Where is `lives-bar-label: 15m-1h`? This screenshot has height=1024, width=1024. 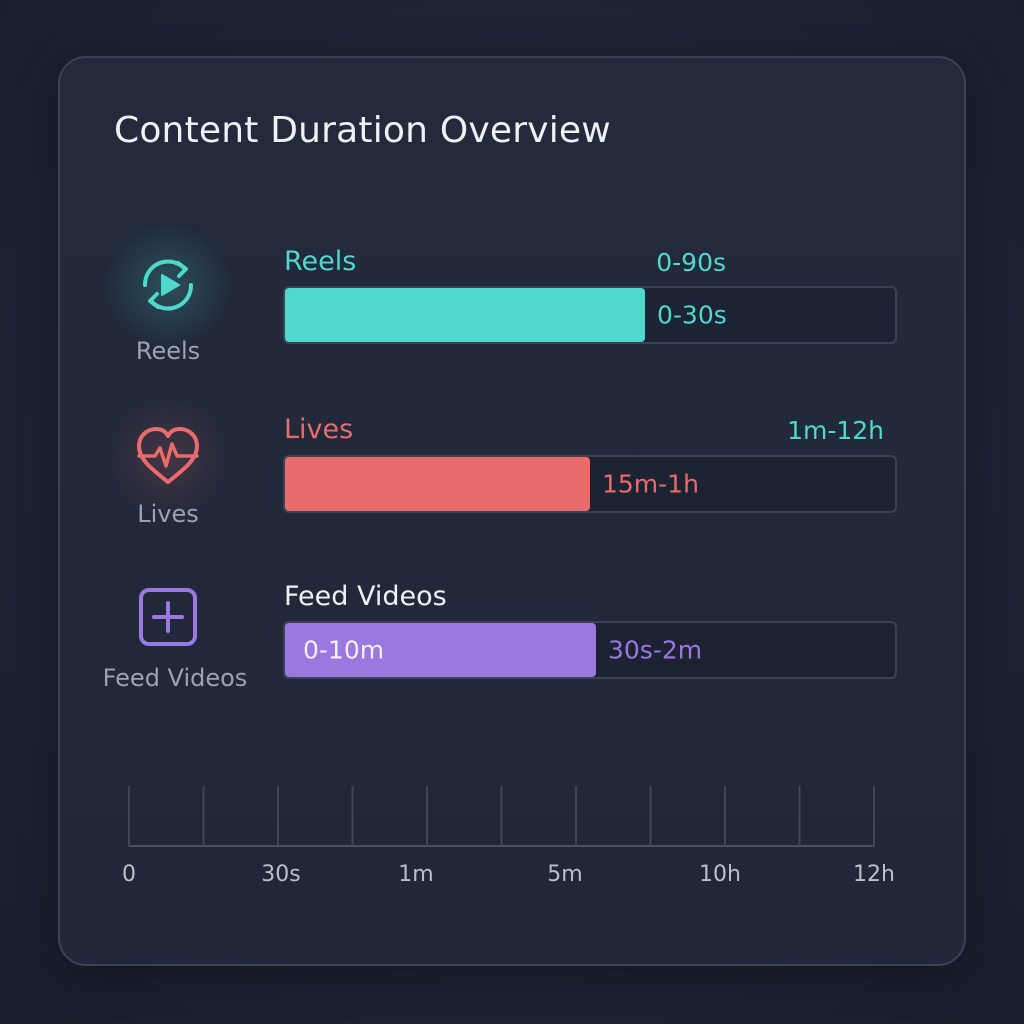 lives-bar-label: 15m-1h is located at coordinates (650, 484).